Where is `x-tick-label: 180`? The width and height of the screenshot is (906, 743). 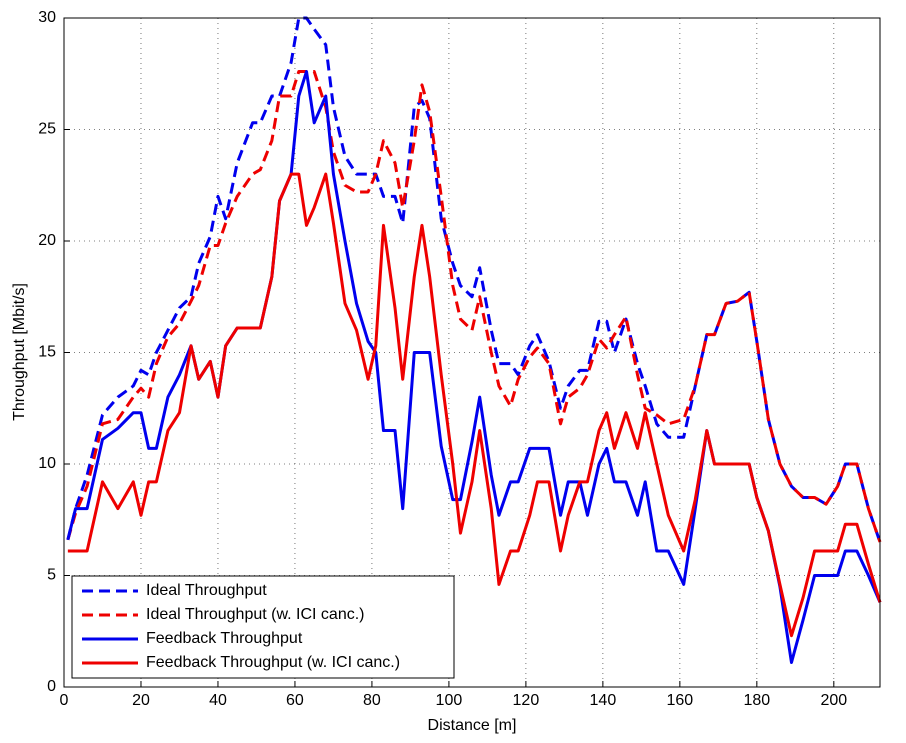
x-tick-label: 180 is located at coordinates (756, 700).